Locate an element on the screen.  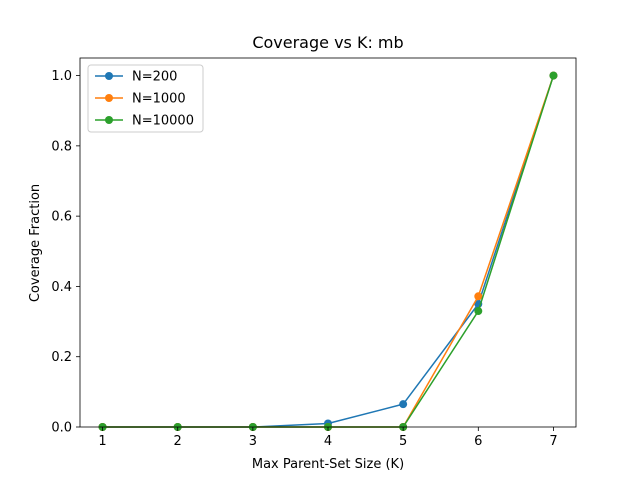
y-tick-label: 1.0 is located at coordinates (61, 76).